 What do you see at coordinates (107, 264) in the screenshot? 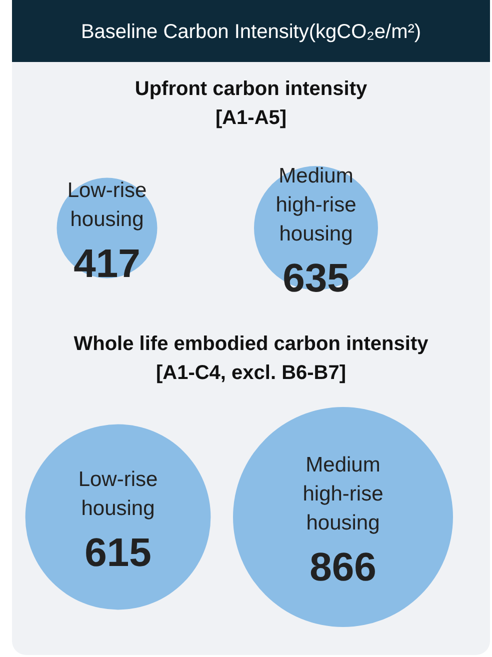
I see `data-label: 417` at bounding box center [107, 264].